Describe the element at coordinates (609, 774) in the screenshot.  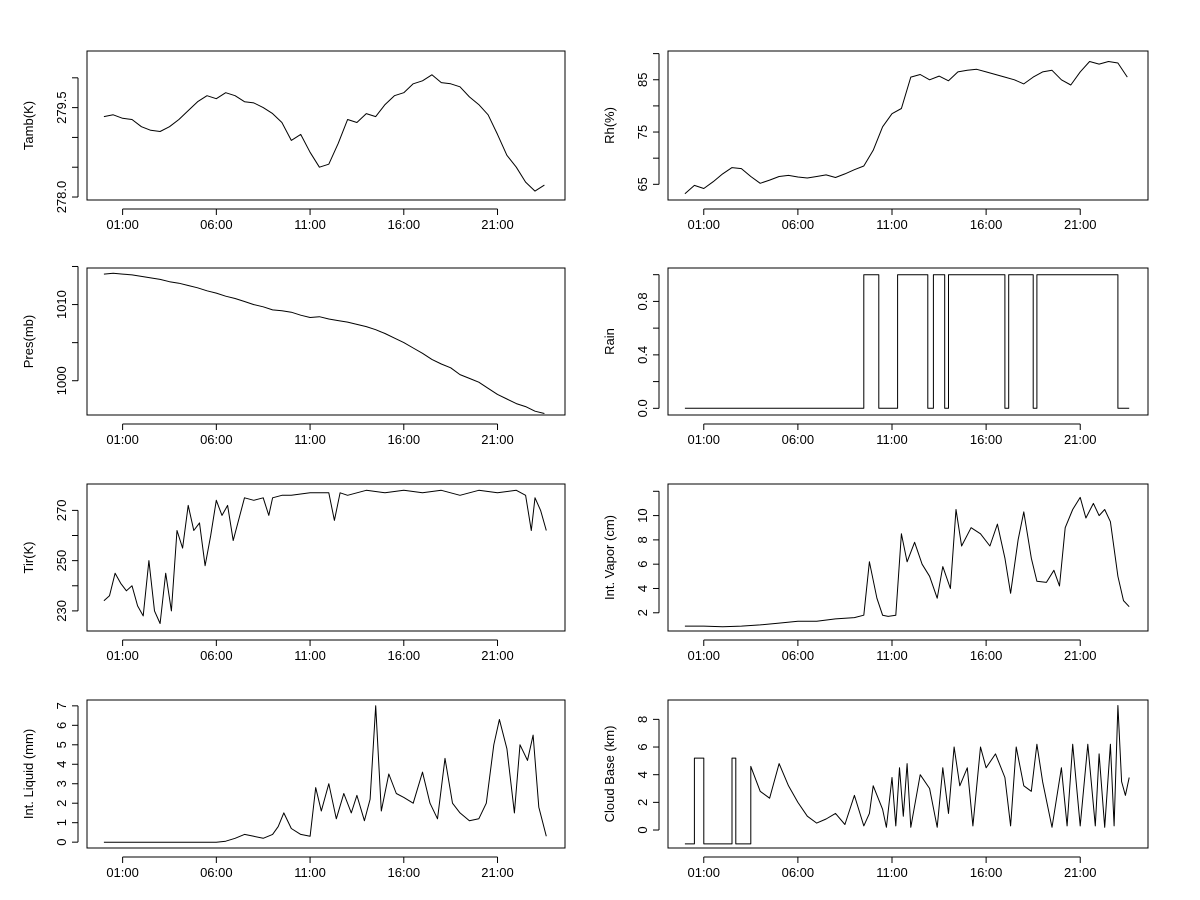
I see `y-axis-title: Cloud Base (km)` at that location.